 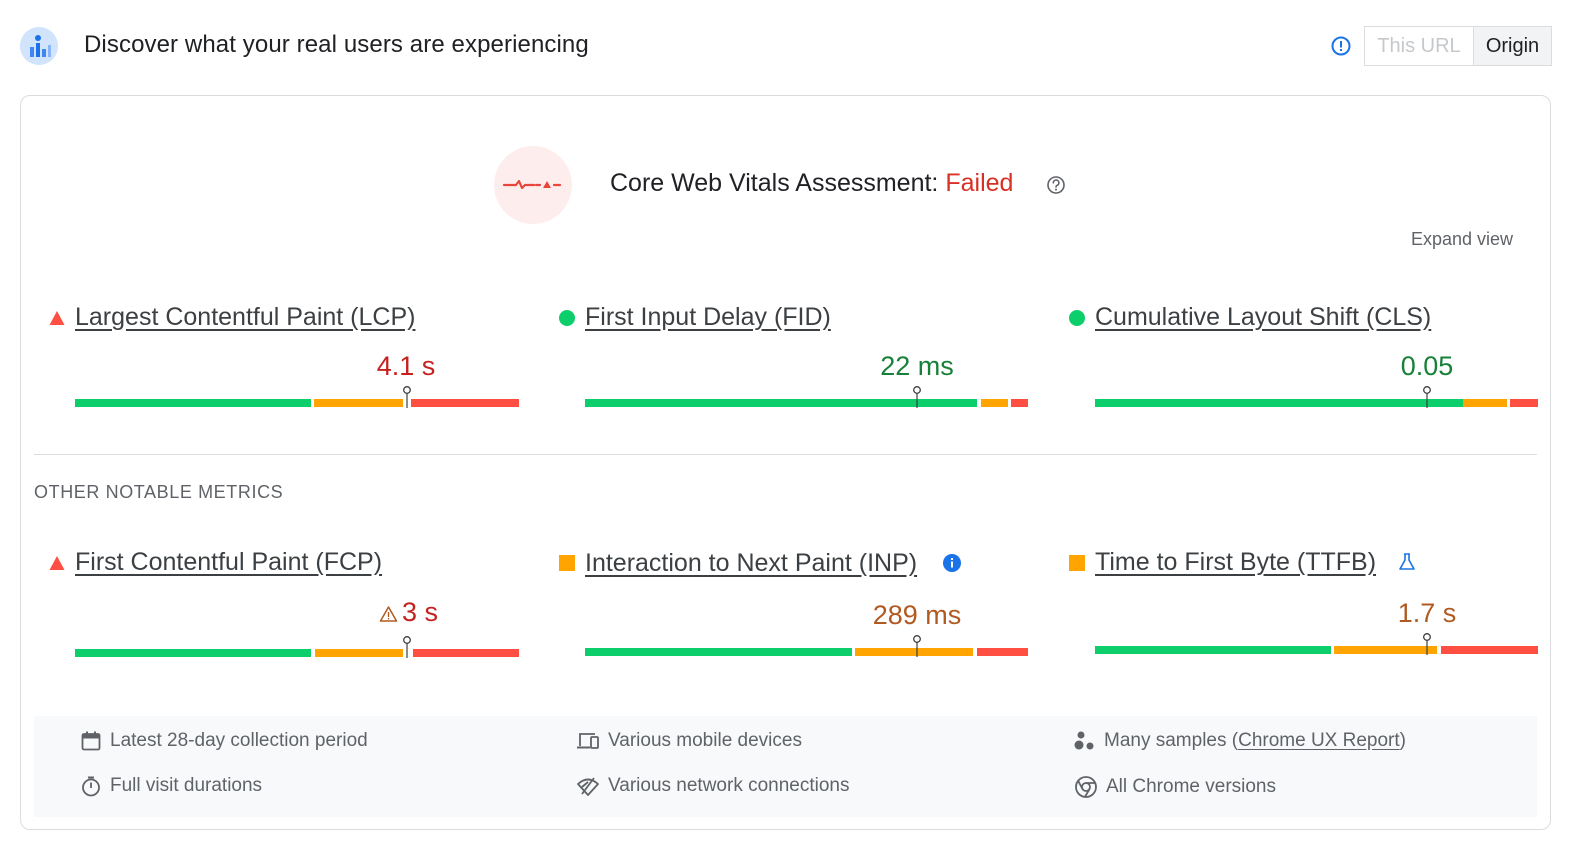 What do you see at coordinates (1427, 613) in the screenshot?
I see `metric-value-ttfb: 1.7 s` at bounding box center [1427, 613].